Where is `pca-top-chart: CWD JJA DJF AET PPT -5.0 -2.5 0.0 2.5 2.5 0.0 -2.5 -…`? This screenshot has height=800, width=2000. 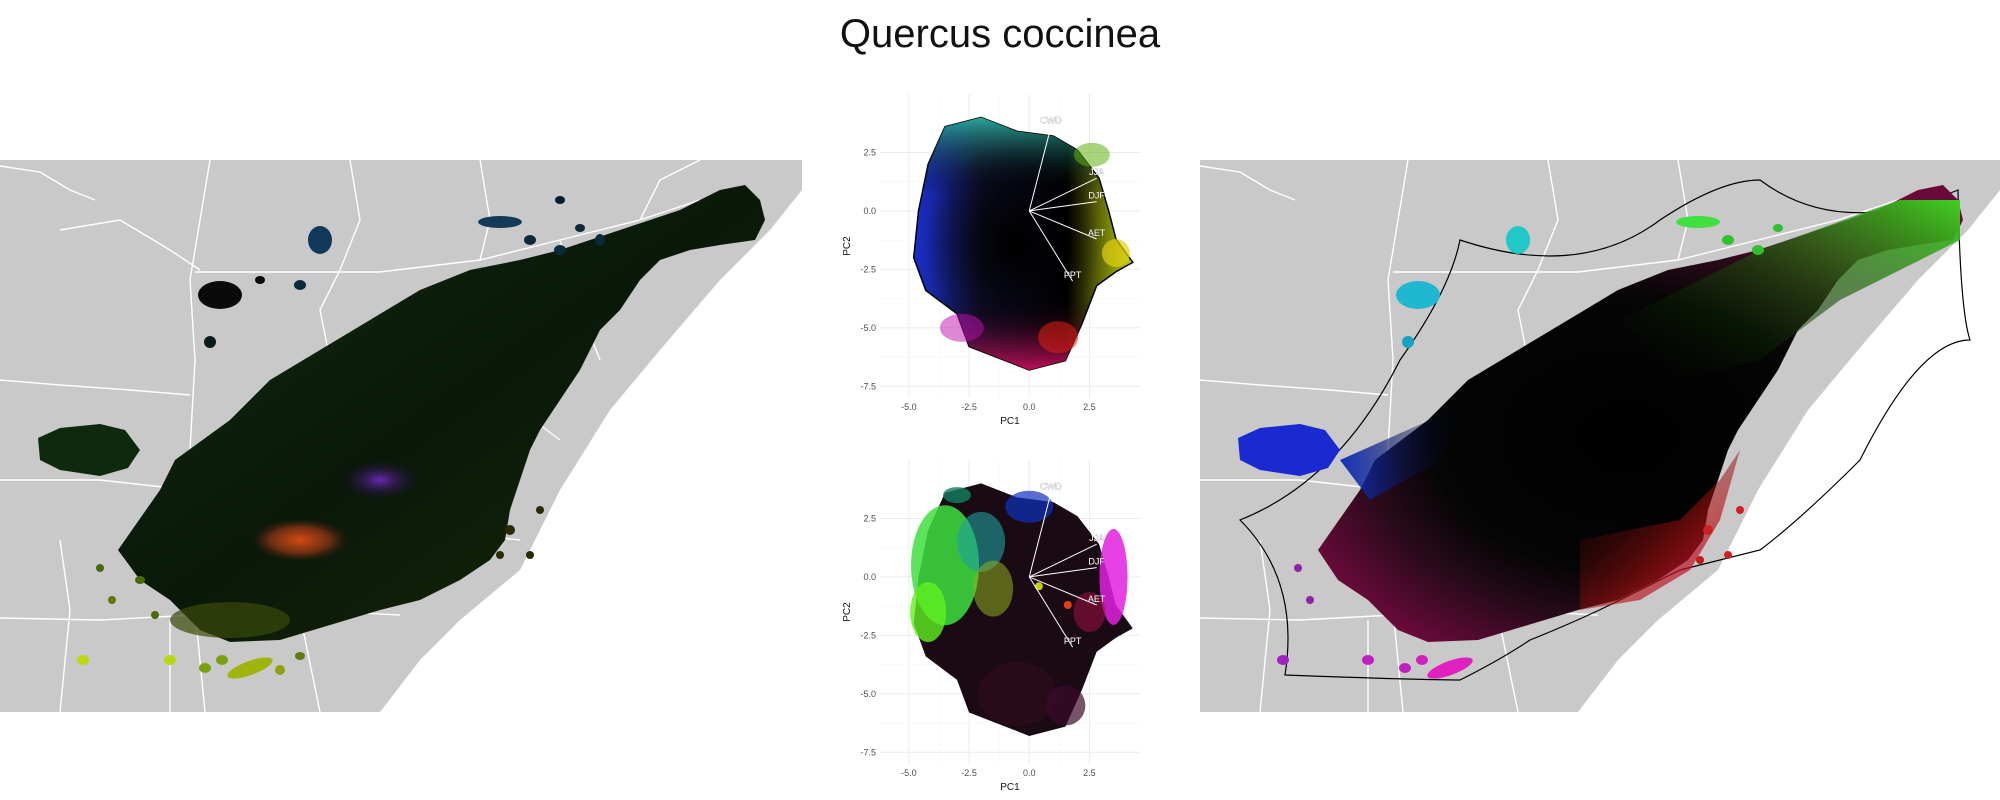 pca-top-chart: CWD JJA DJF AET PPT -5.0 -2.5 0.0 2.5 2.5 0.0 -2.5 -… is located at coordinates (991, 260).